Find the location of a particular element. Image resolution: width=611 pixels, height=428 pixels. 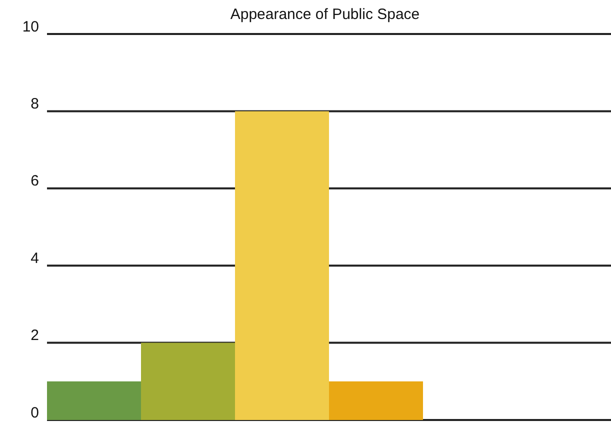

y-tick-label: 4 is located at coordinates (34, 258).